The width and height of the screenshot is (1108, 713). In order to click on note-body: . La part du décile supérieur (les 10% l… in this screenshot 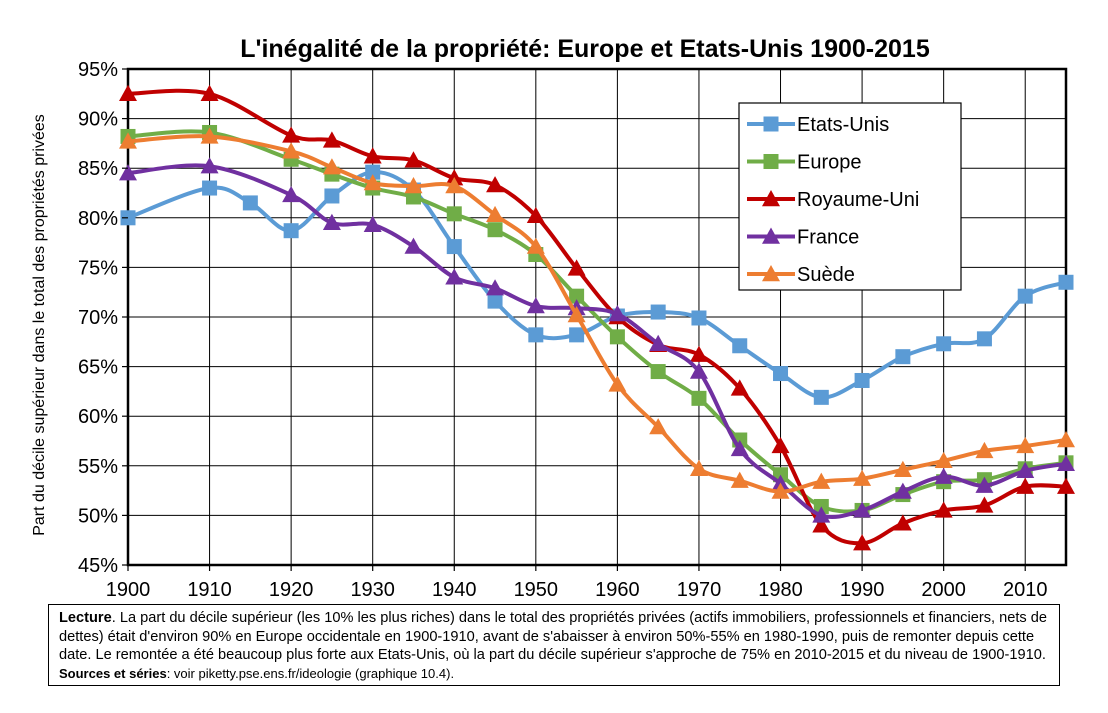, I will do `click(553, 636)`.